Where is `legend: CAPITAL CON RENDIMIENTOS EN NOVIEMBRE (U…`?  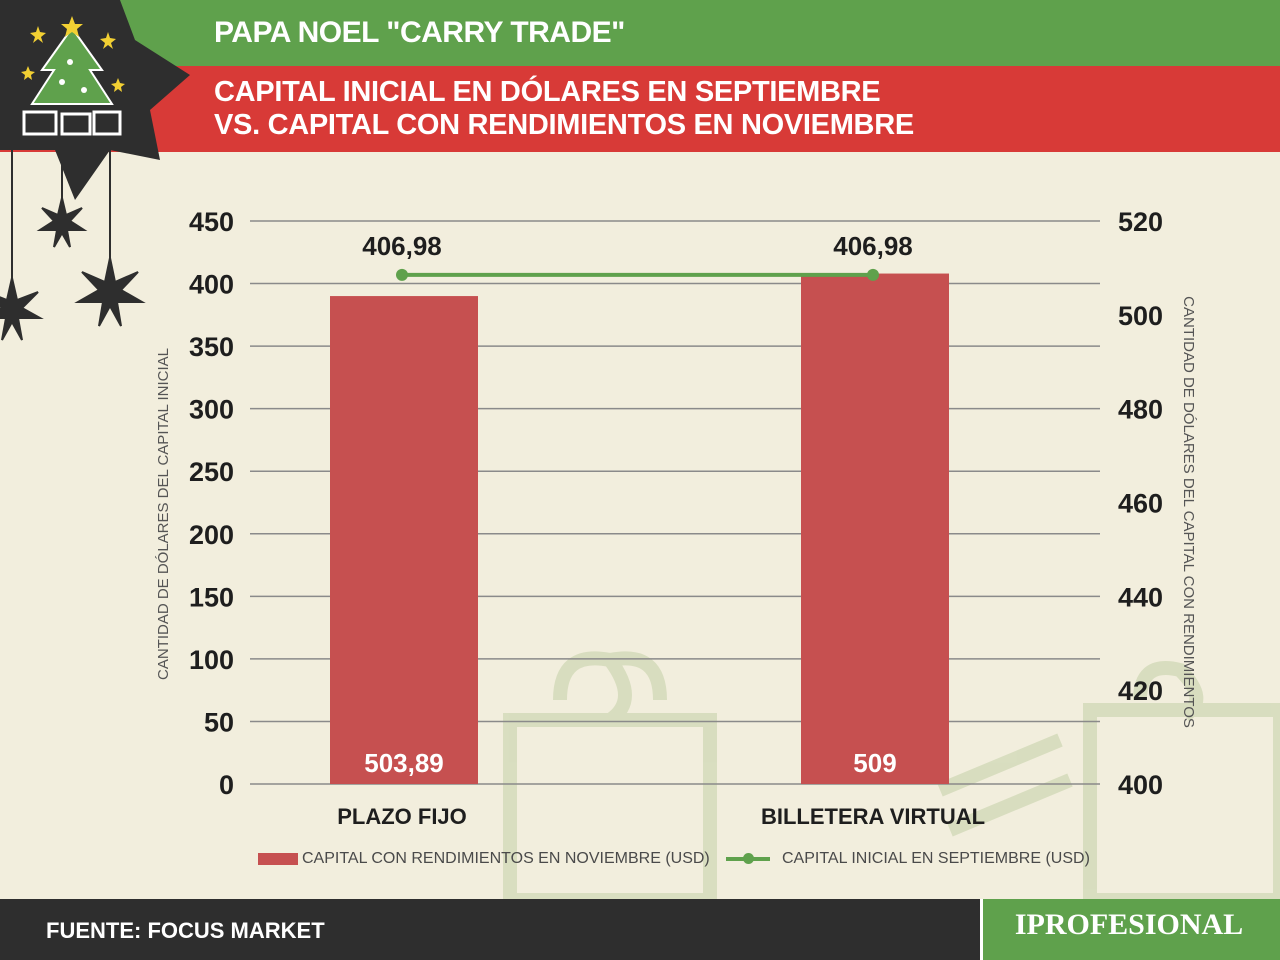 legend: CAPITAL CON RENDIMIENTOS EN NOVIEMBRE (U… is located at coordinates (698, 861).